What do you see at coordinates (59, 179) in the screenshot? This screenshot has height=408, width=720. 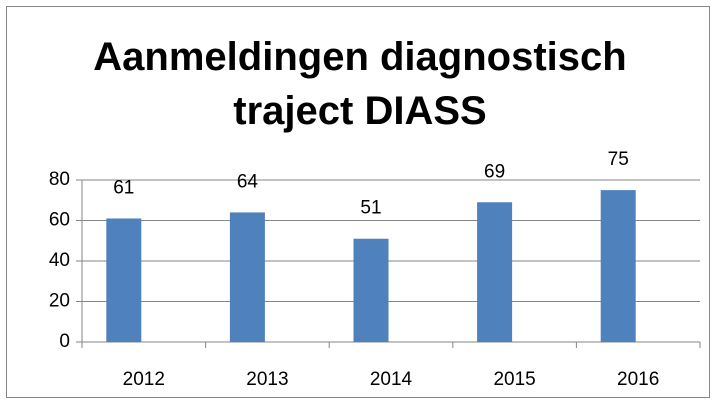 I see `y-tick-label: 80` at bounding box center [59, 179].